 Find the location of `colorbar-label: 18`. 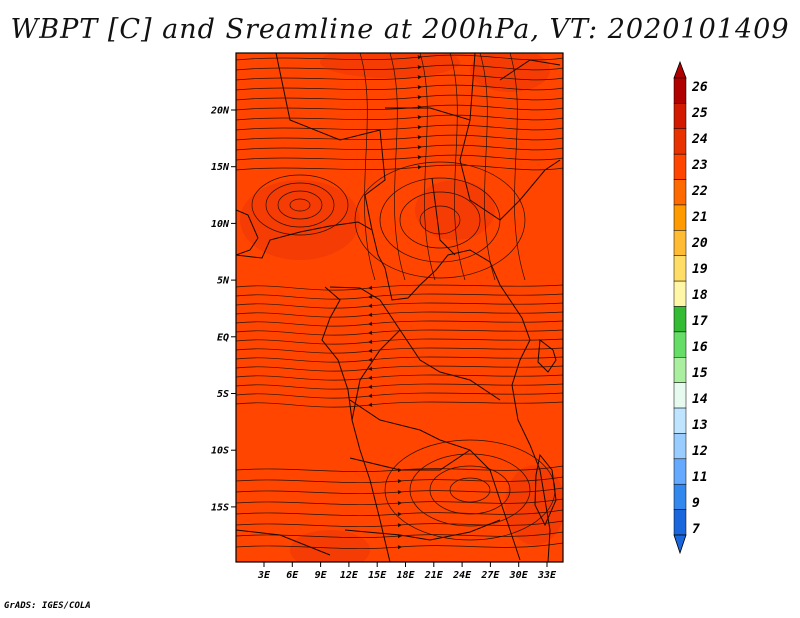

colorbar-label: 18 is located at coordinates (700, 295).